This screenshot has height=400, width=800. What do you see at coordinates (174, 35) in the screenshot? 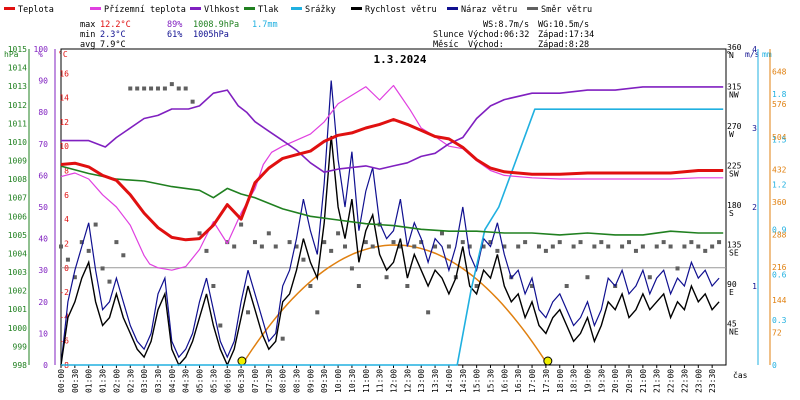
I see `stats-min-hum: 61%` at bounding box center [174, 35].